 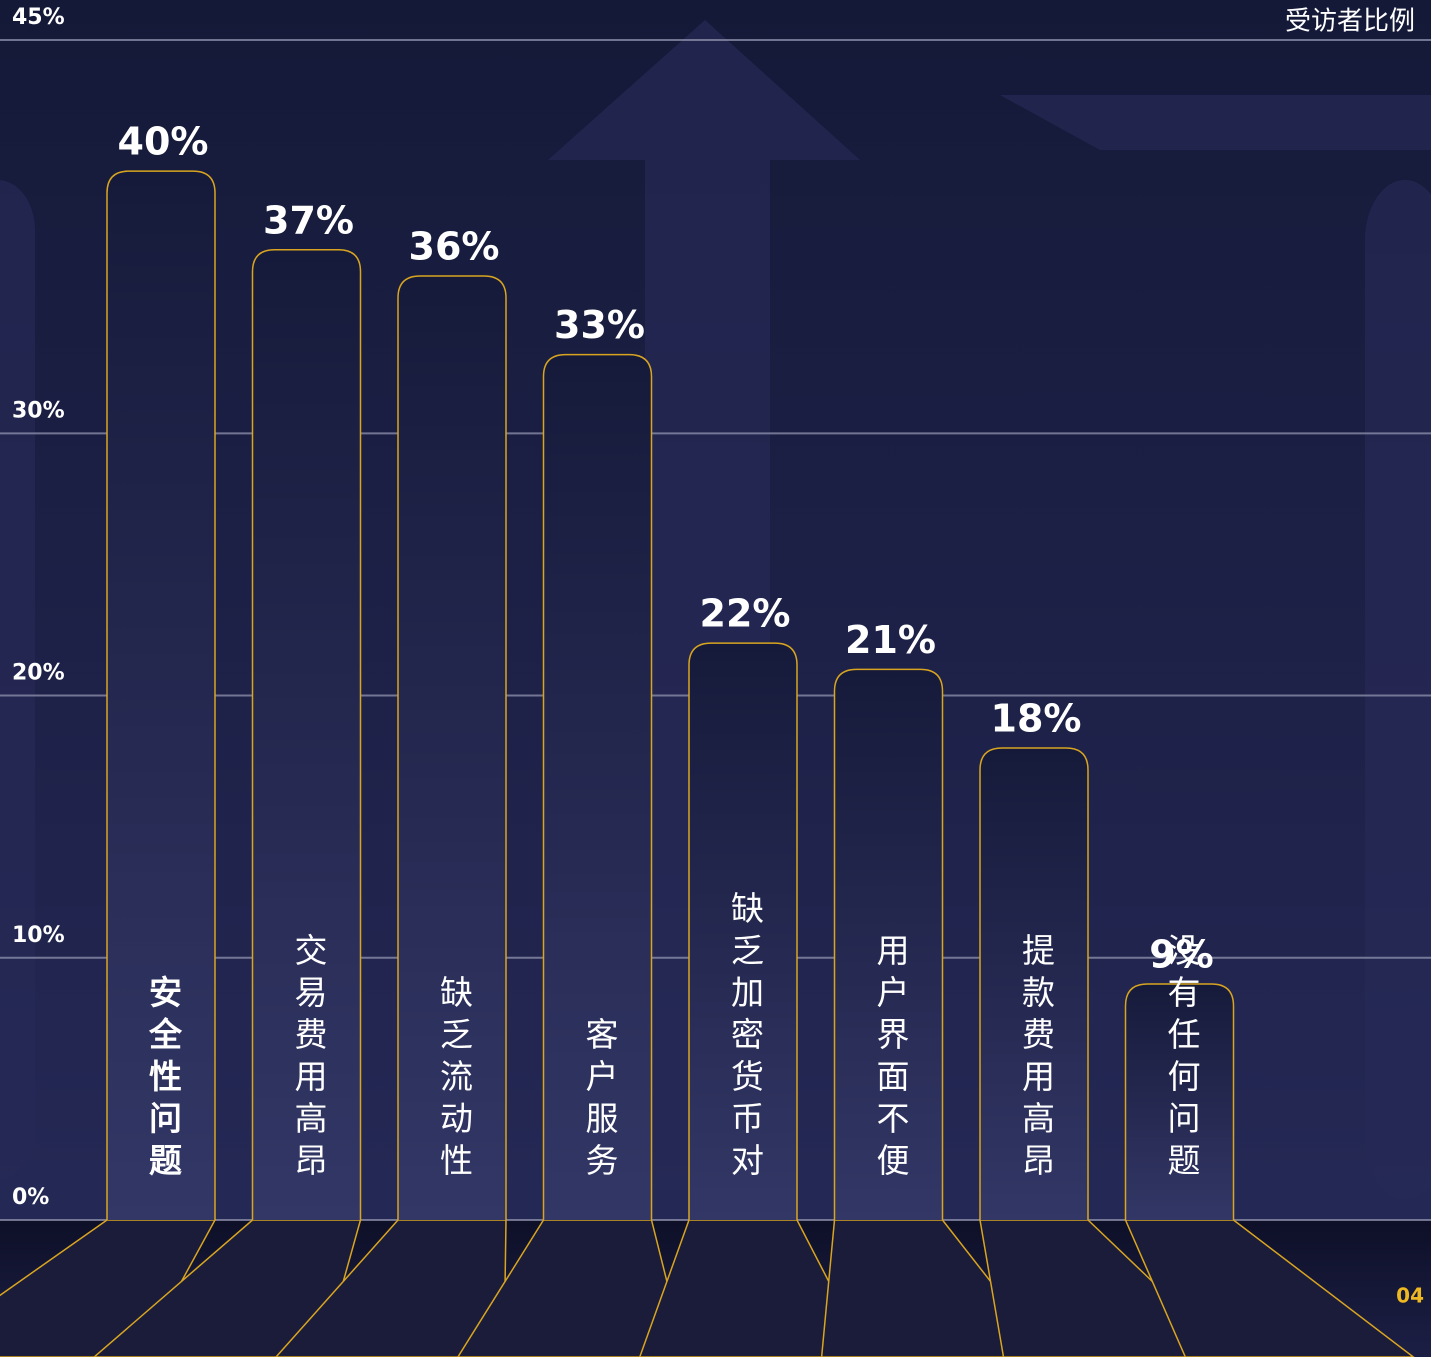 What do you see at coordinates (1181, 955) in the screenshot?
I see `value-label: 9%` at bounding box center [1181, 955].